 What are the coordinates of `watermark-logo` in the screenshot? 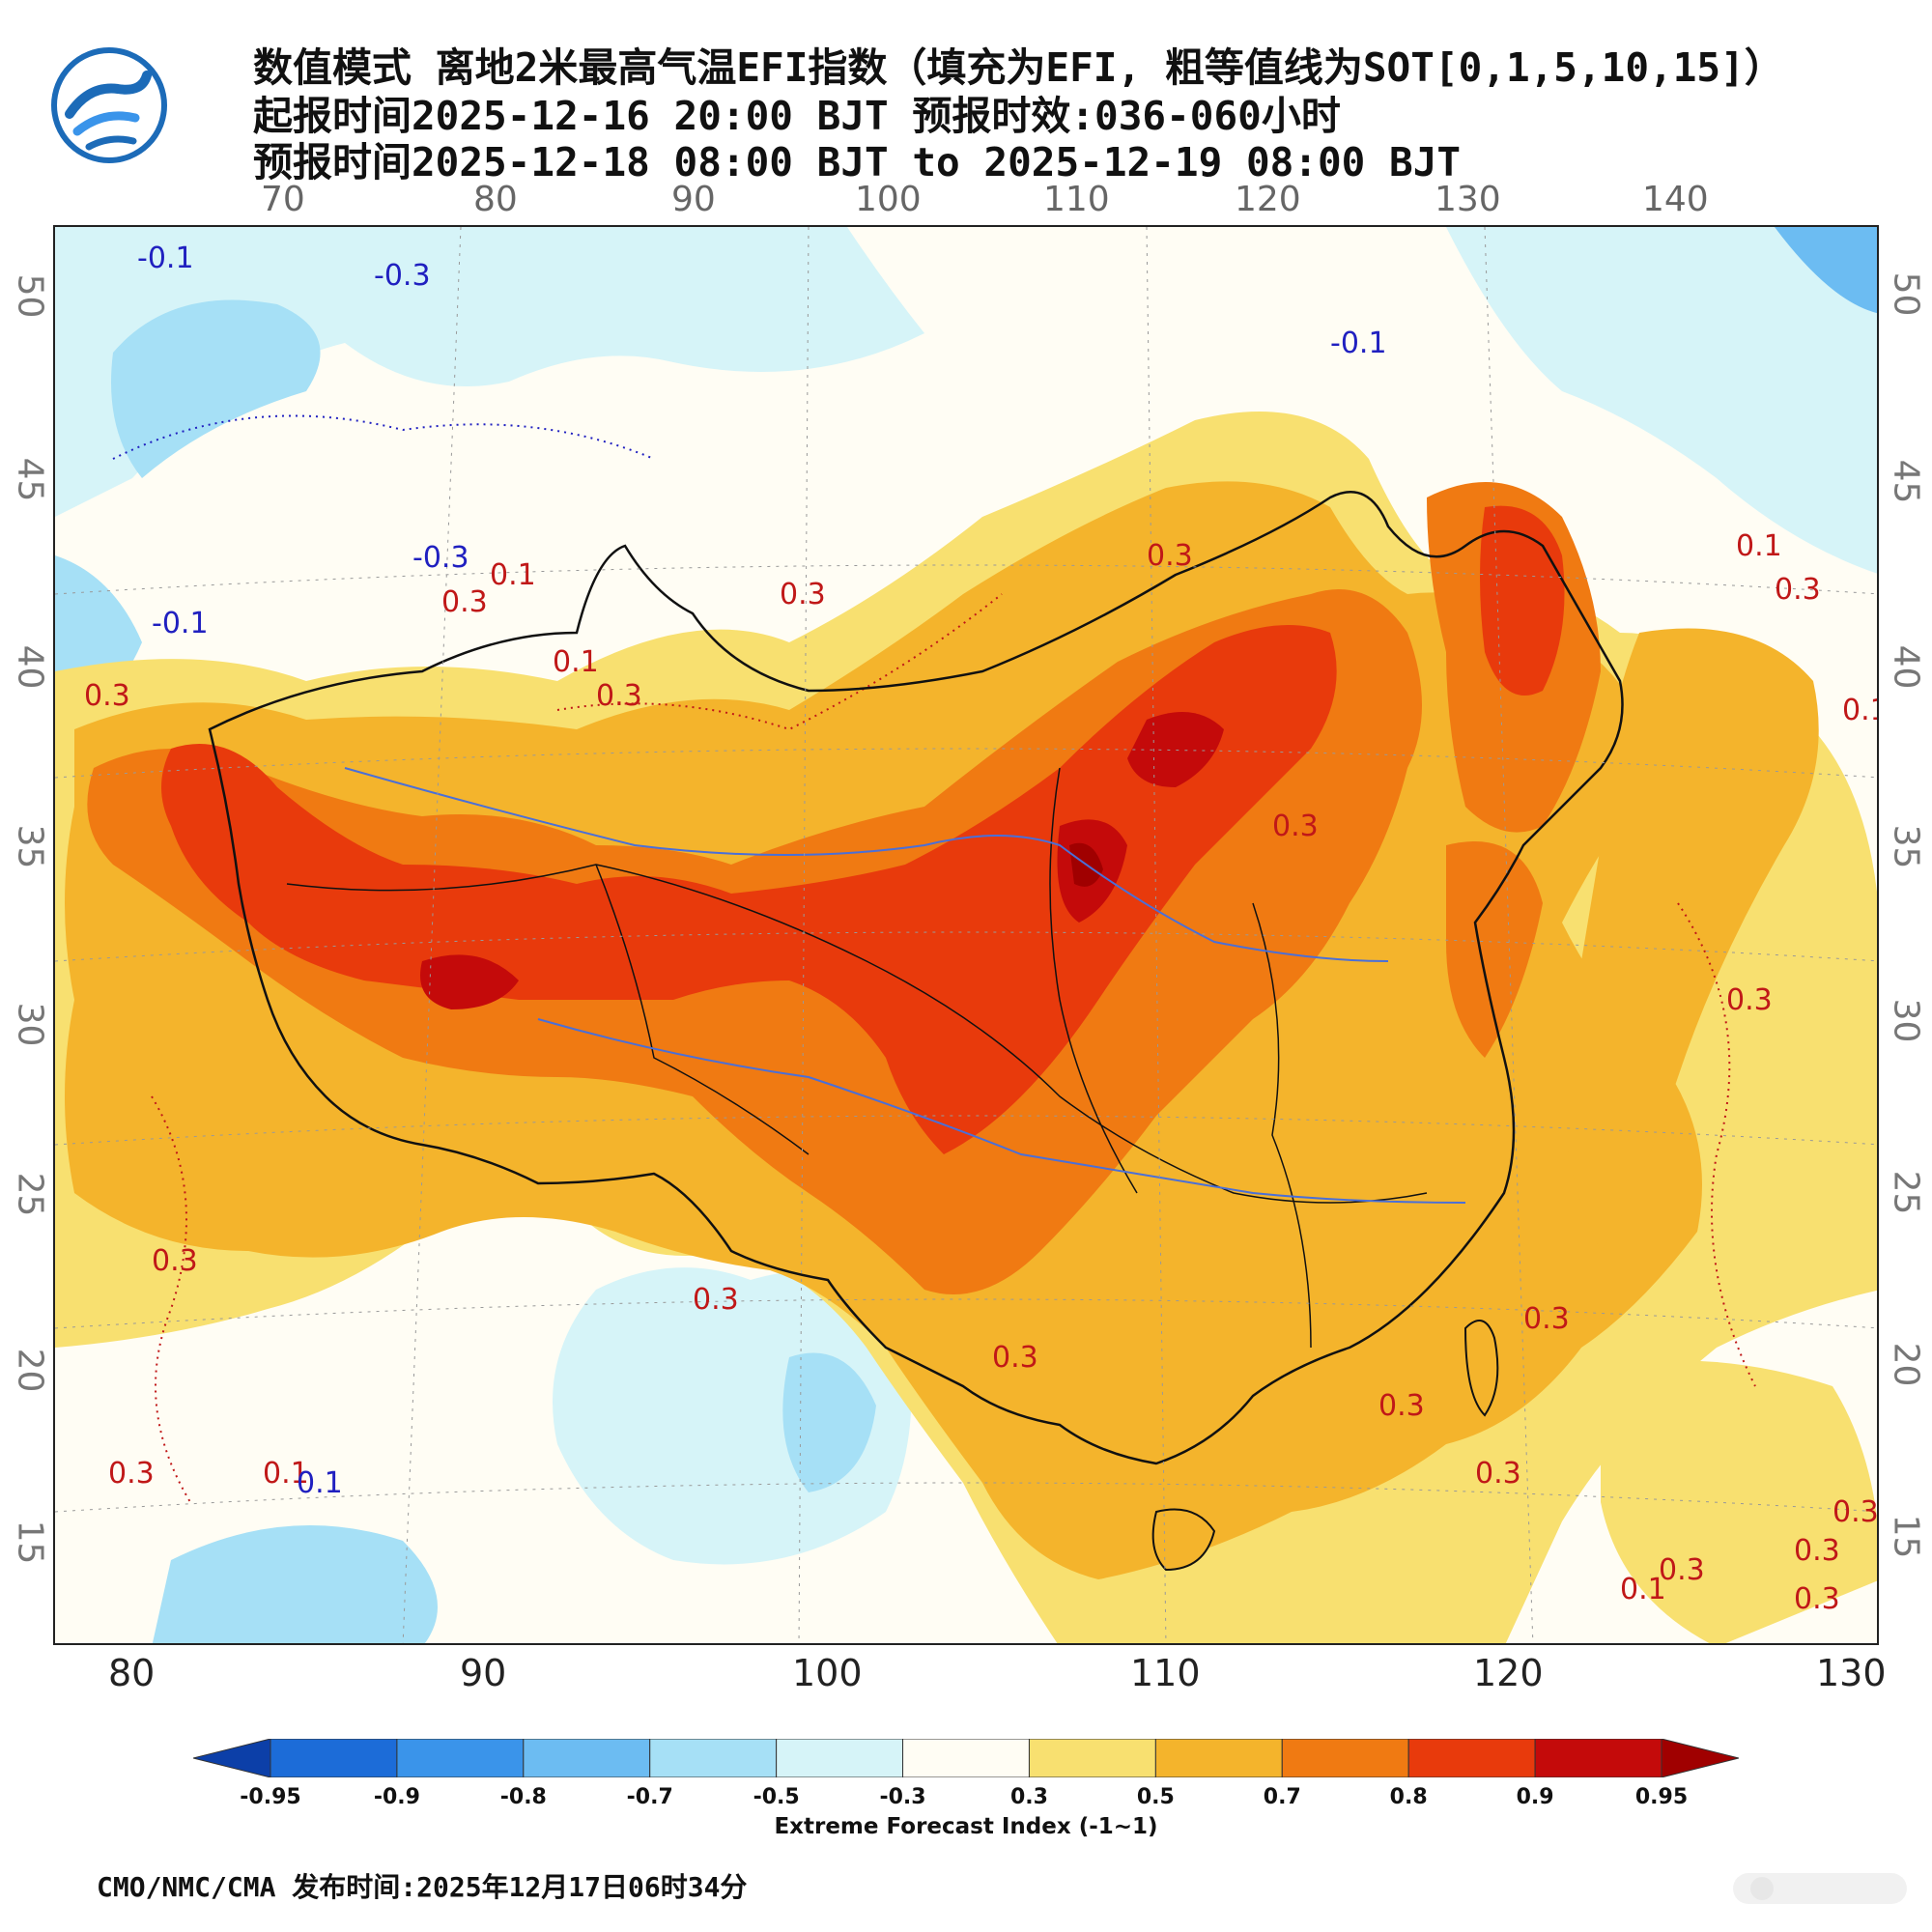 It's located at (1820, 1888).